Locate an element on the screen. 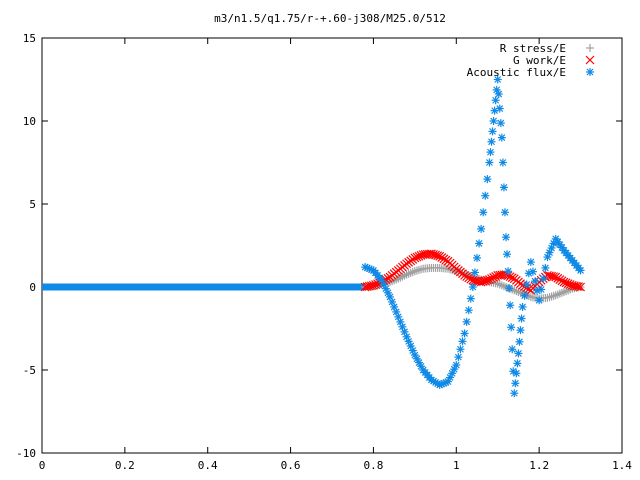  legend-swatch-acoustic-flux is located at coordinates (590, 72).